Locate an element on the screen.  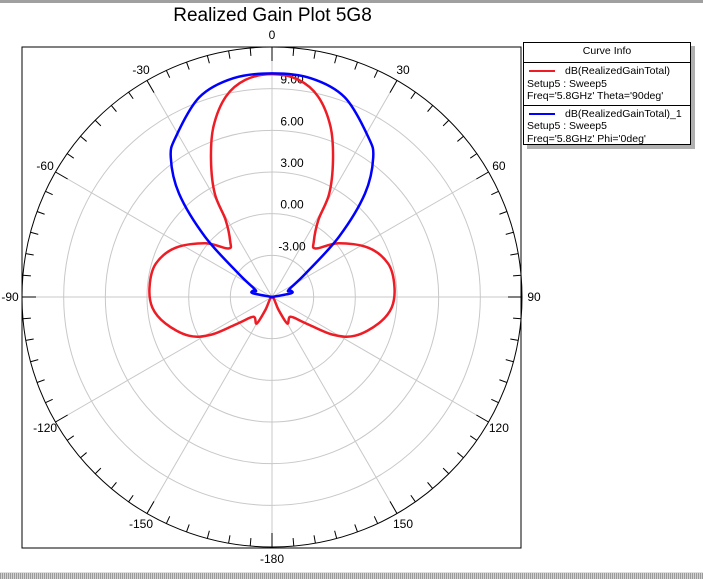
radial-tick-label: 6.00 is located at coordinates (292, 121).